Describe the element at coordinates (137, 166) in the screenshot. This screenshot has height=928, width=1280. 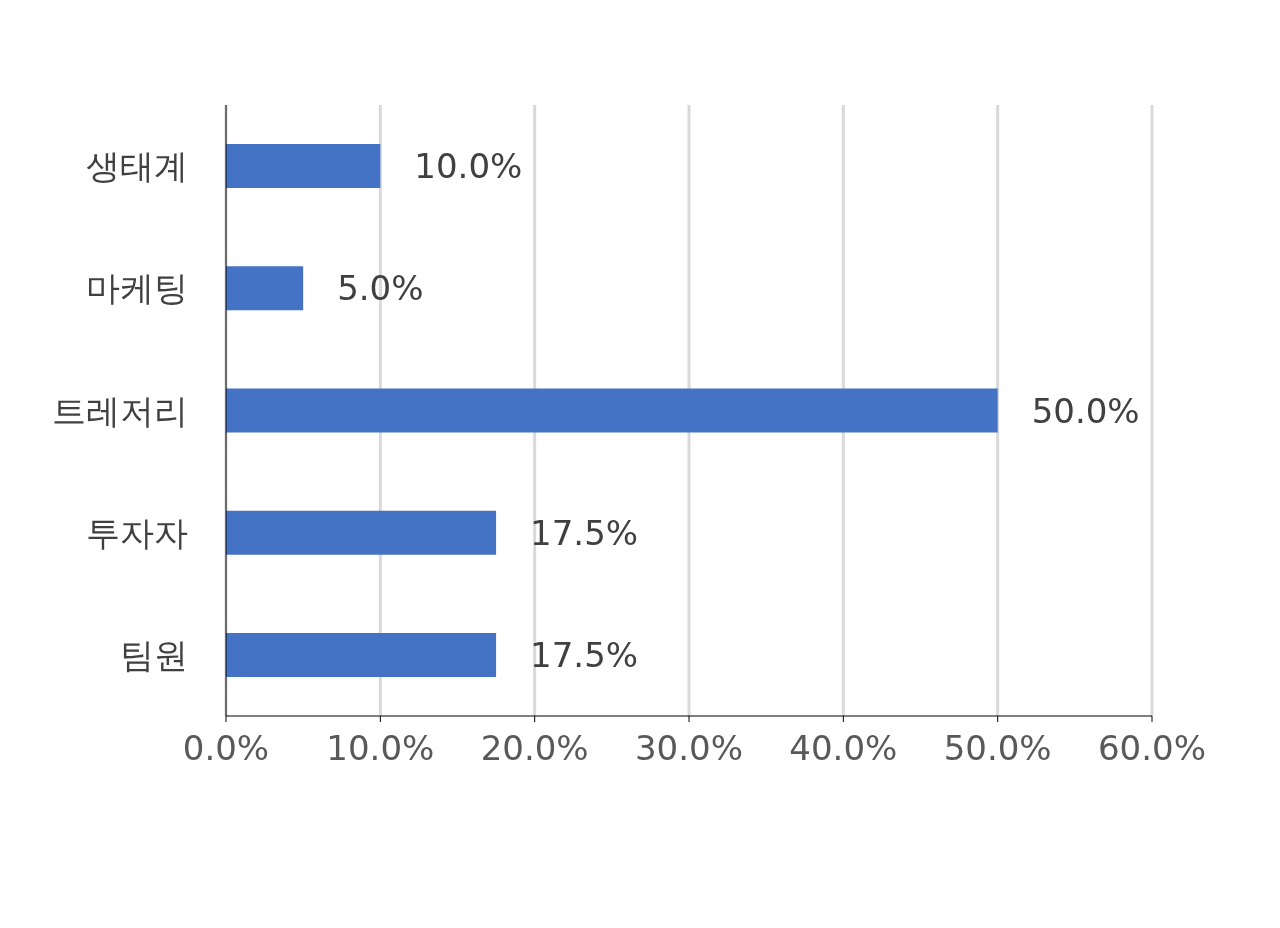
I see `y-tick-label: 생태계` at that location.